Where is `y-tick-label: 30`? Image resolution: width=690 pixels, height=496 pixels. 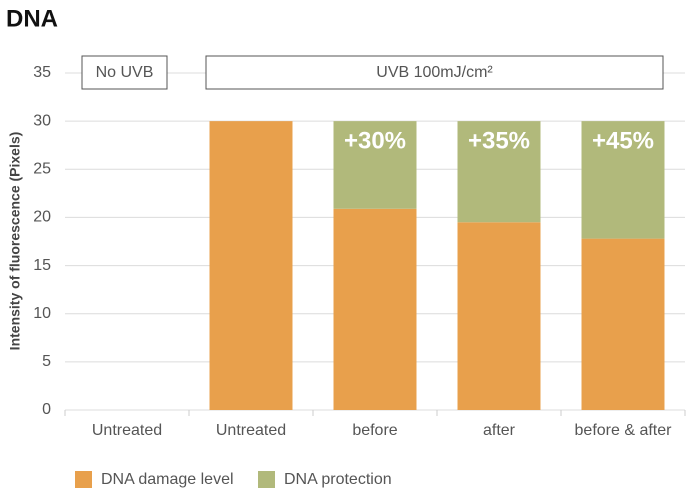
y-tick-label: 30 is located at coordinates (42, 120).